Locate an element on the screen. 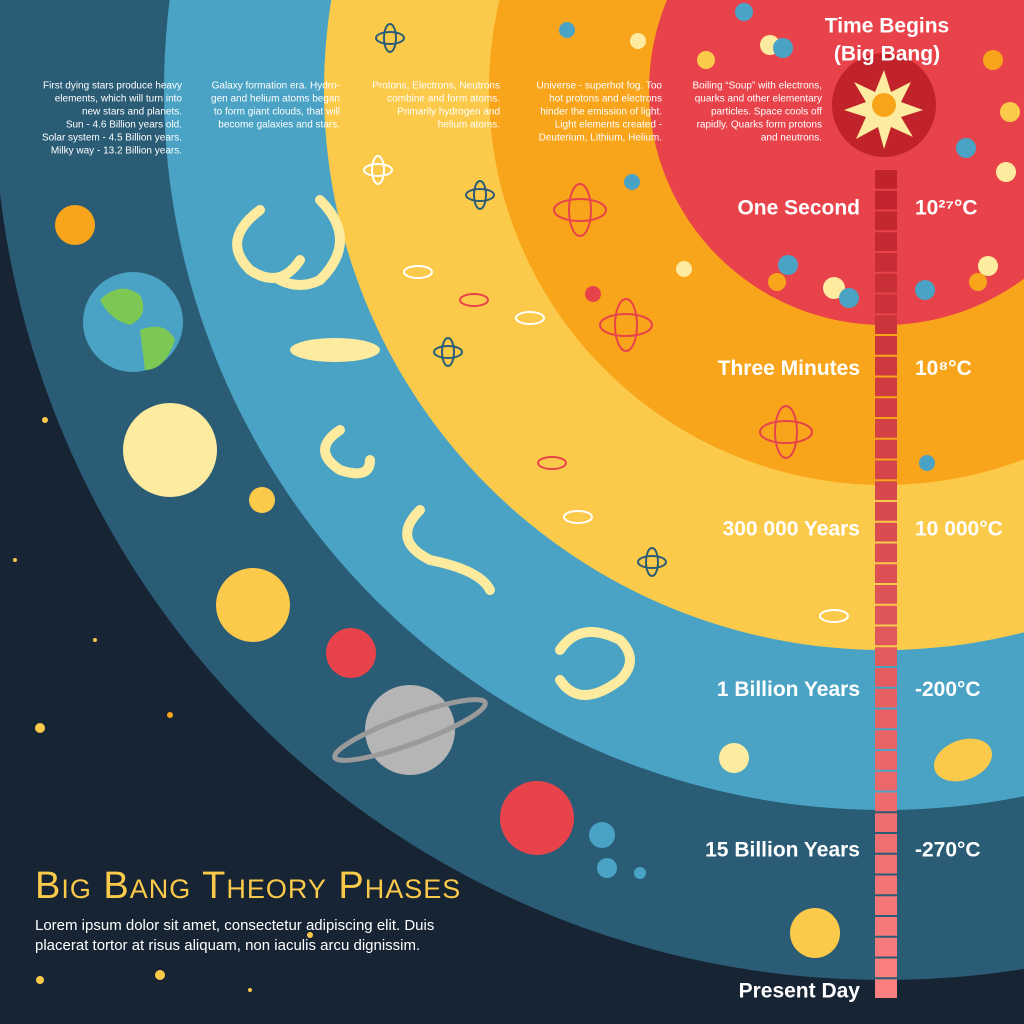 The height and width of the screenshot is (1024, 1024). description-line: helium atoms. is located at coordinates (469, 125).